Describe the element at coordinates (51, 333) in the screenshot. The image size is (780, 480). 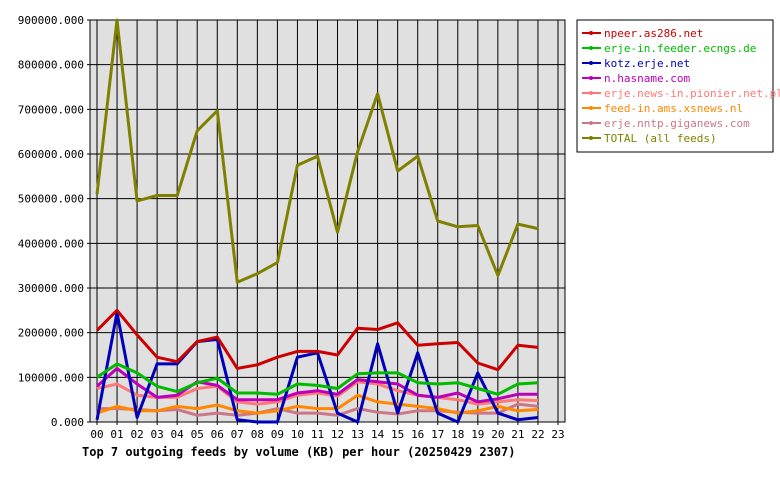
I see `y-tick-label: 200000.000` at that location.